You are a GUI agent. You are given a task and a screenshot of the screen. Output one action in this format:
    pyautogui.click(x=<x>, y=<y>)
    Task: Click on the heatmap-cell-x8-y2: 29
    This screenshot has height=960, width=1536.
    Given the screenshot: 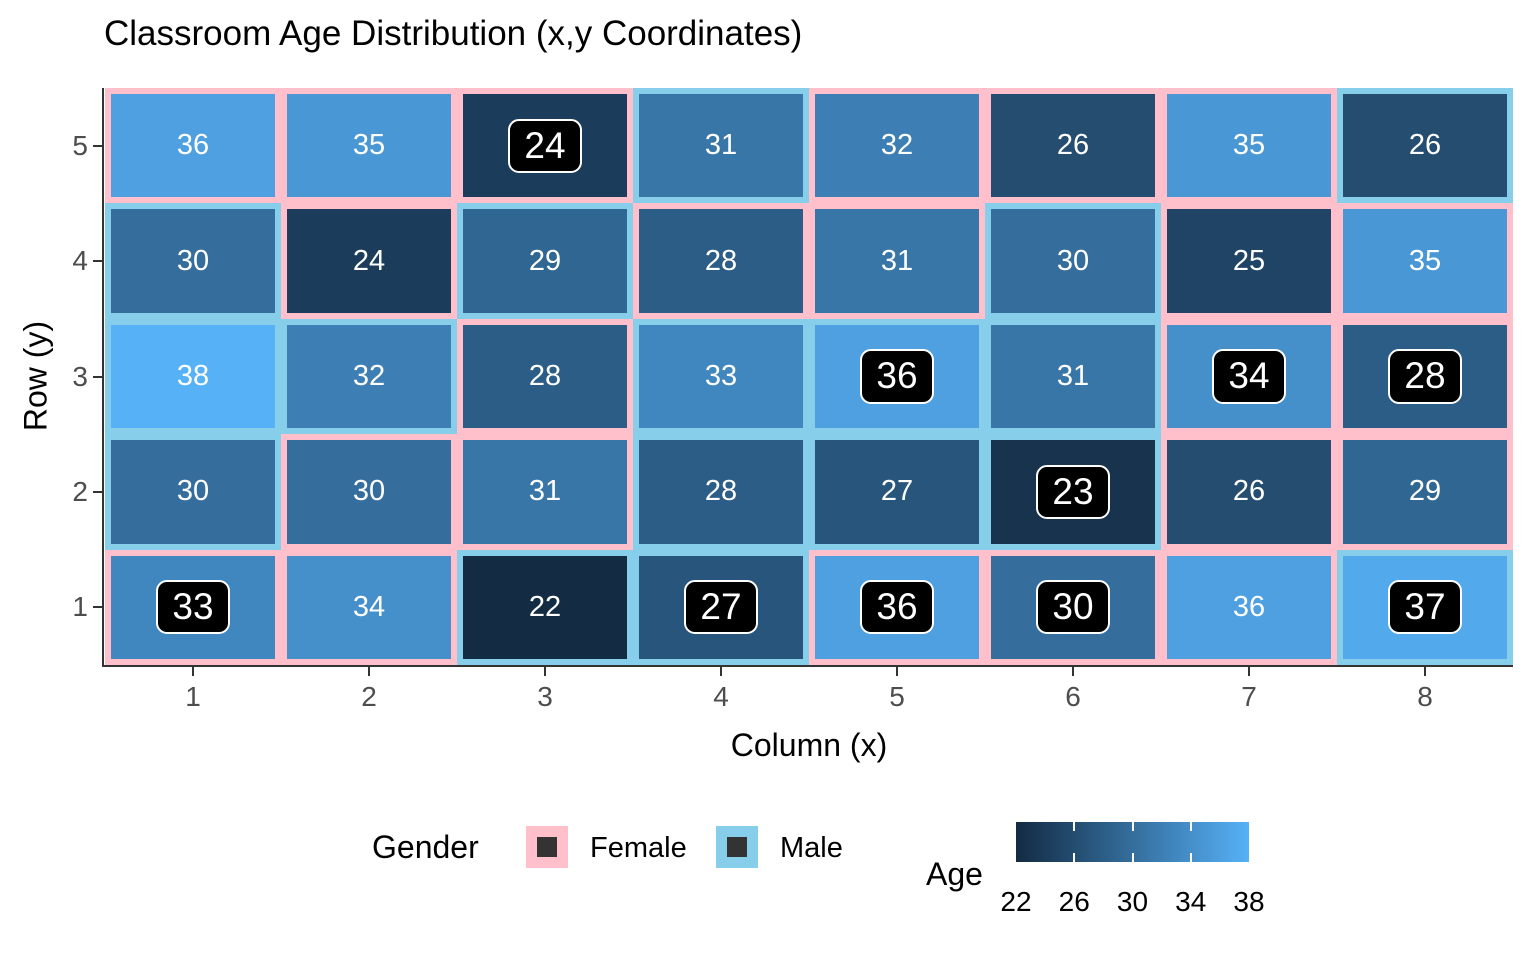 What is the action you would take?
    pyautogui.click(x=1425, y=492)
    